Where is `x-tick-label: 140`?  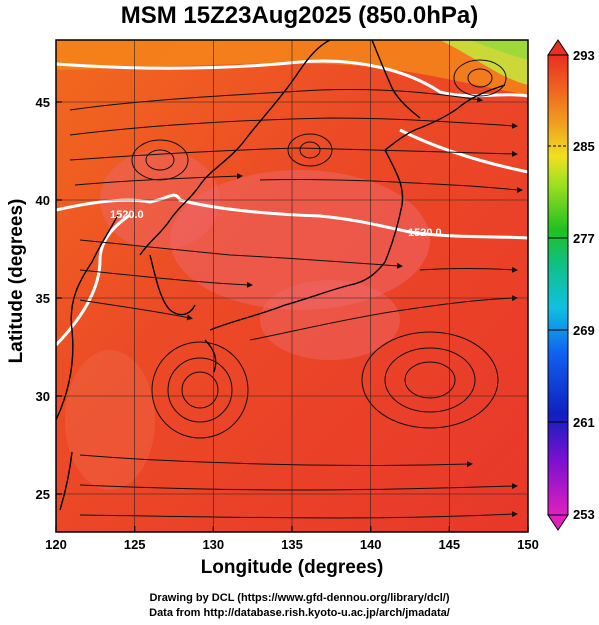 x-tick-label: 140 is located at coordinates (371, 544).